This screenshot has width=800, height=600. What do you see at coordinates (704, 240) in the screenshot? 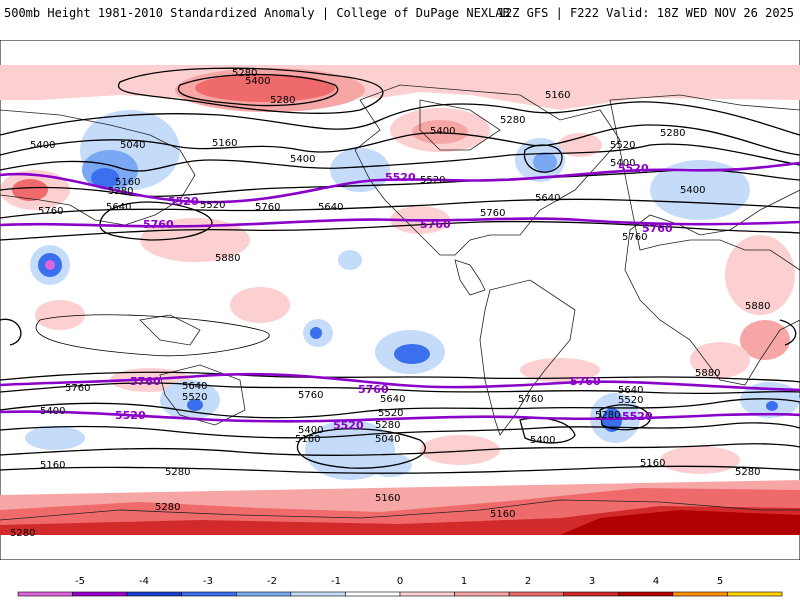
I see `europe-africa-coast` at bounding box center [704, 240].